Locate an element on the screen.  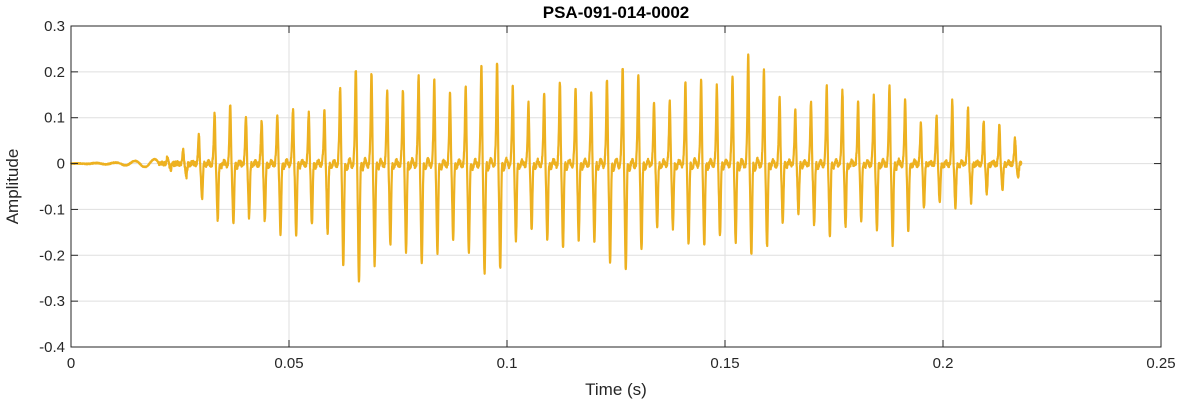
x-axis-label: Time (s) is located at coordinates (616, 389).